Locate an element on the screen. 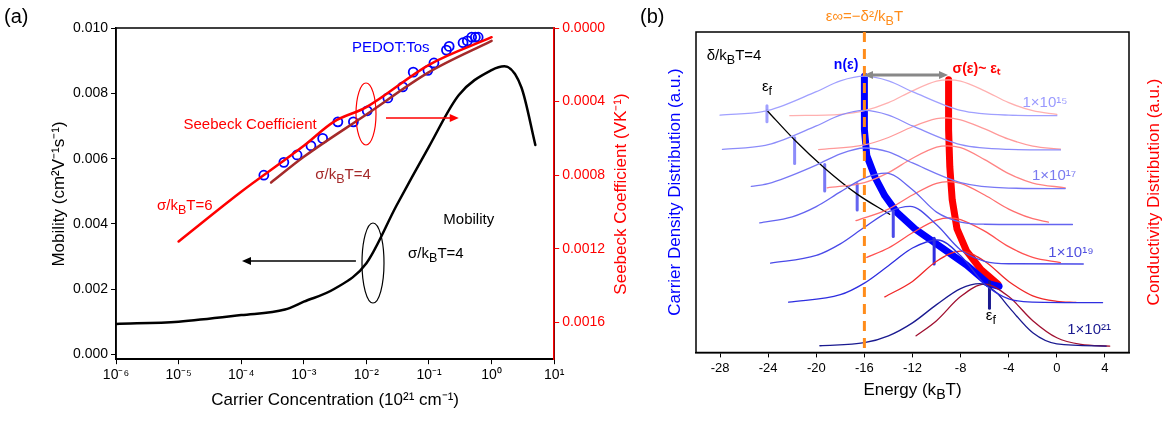 Image resolution: width=1174 pixels, height=421 pixels. y2-tick-label: 0.0004 is located at coordinates (584, 100).